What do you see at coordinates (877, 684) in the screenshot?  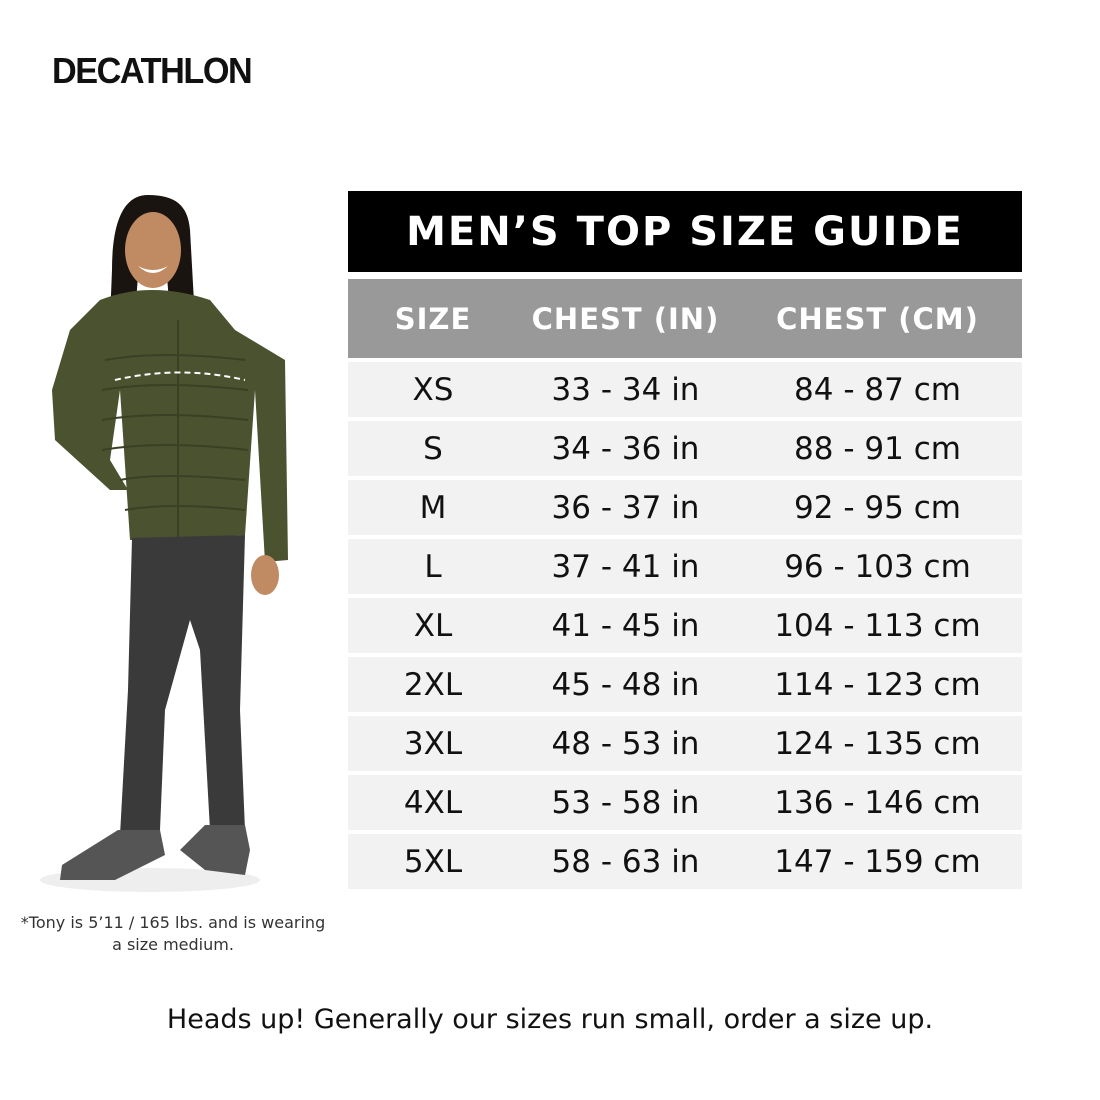 I see `chest-cm-cell: 114 - 123 cm` at bounding box center [877, 684].